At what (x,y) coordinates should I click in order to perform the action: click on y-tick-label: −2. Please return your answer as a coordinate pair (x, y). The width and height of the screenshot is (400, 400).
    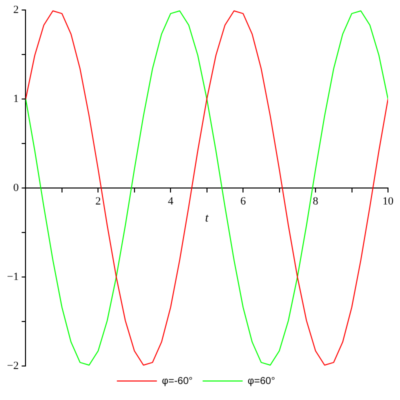
    Looking at the image, I should click on (12, 366).